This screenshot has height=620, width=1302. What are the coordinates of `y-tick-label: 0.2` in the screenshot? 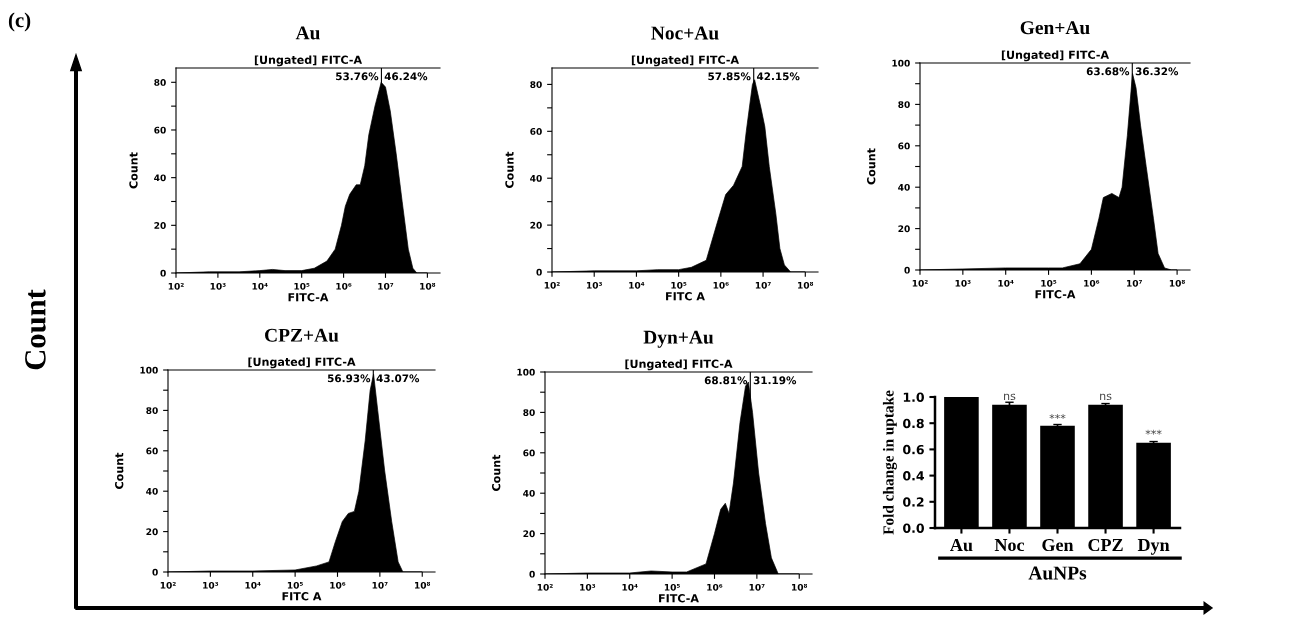 It's located at (913, 502).